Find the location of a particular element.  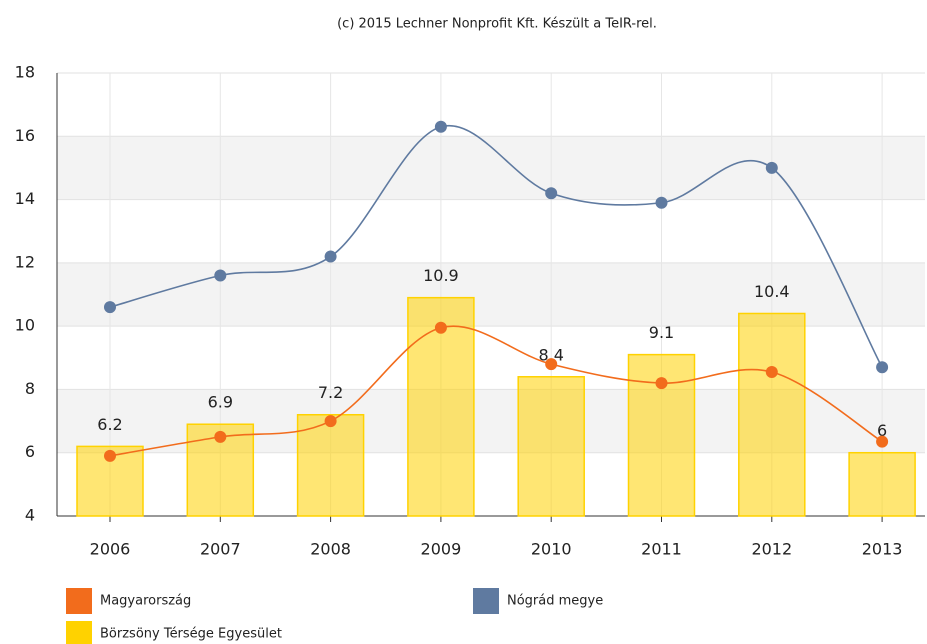

x-tick-label: 2009 is located at coordinates (441, 549).